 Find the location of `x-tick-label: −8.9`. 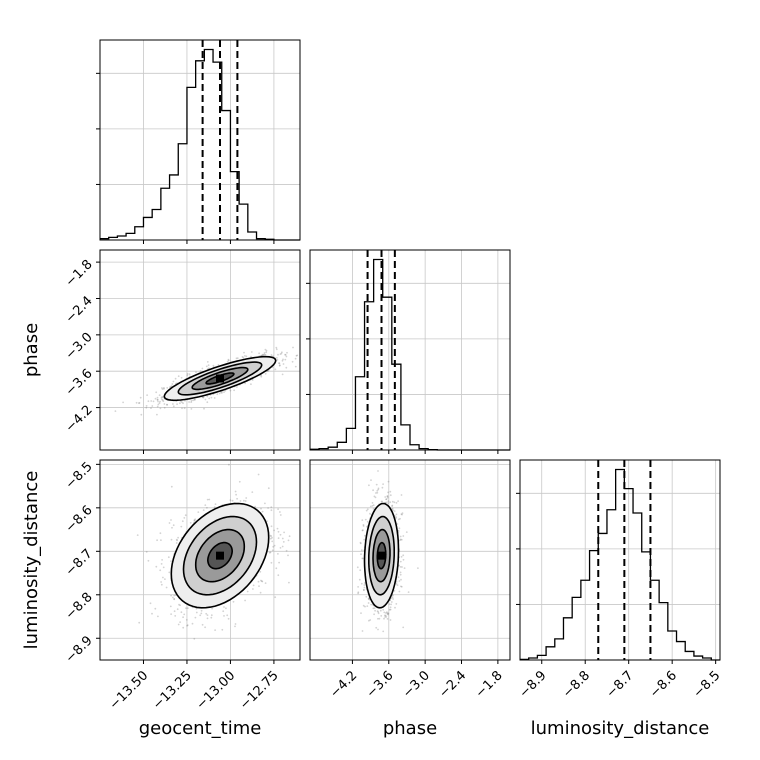

x-tick-label: −8.9 is located at coordinates (533, 684).